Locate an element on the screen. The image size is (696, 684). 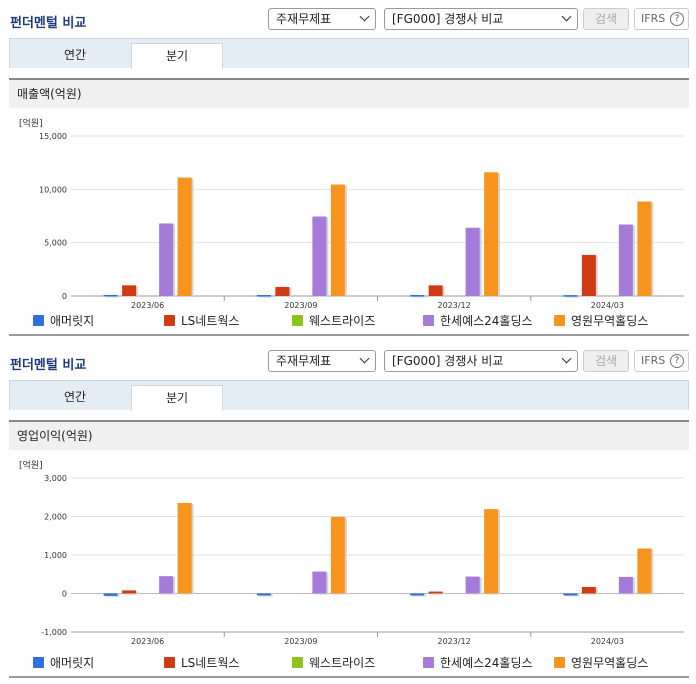
y-tick-label: 15,000 is located at coordinates (53, 136).